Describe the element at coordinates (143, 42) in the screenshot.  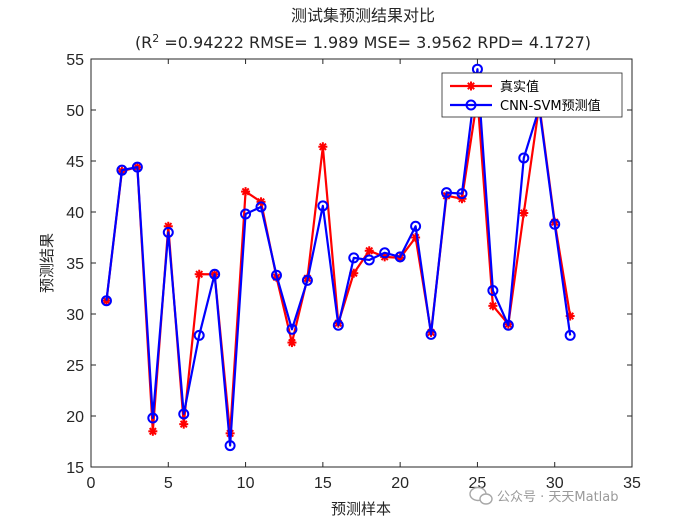
I see `subtitle-prefix: (R` at that location.